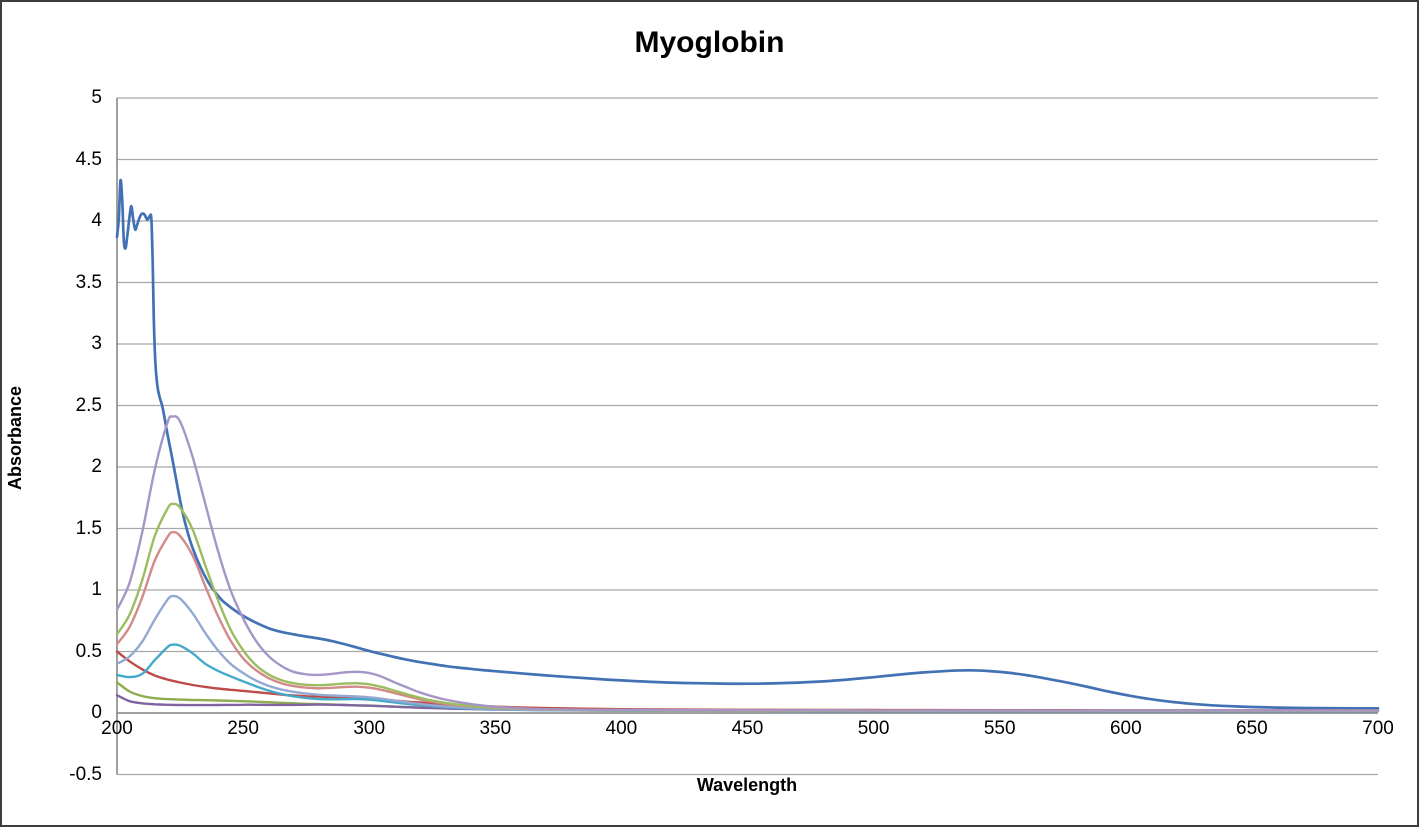 This screenshot has height=827, width=1419. I want to click on x-axis-title: Wavelength, so click(747, 785).